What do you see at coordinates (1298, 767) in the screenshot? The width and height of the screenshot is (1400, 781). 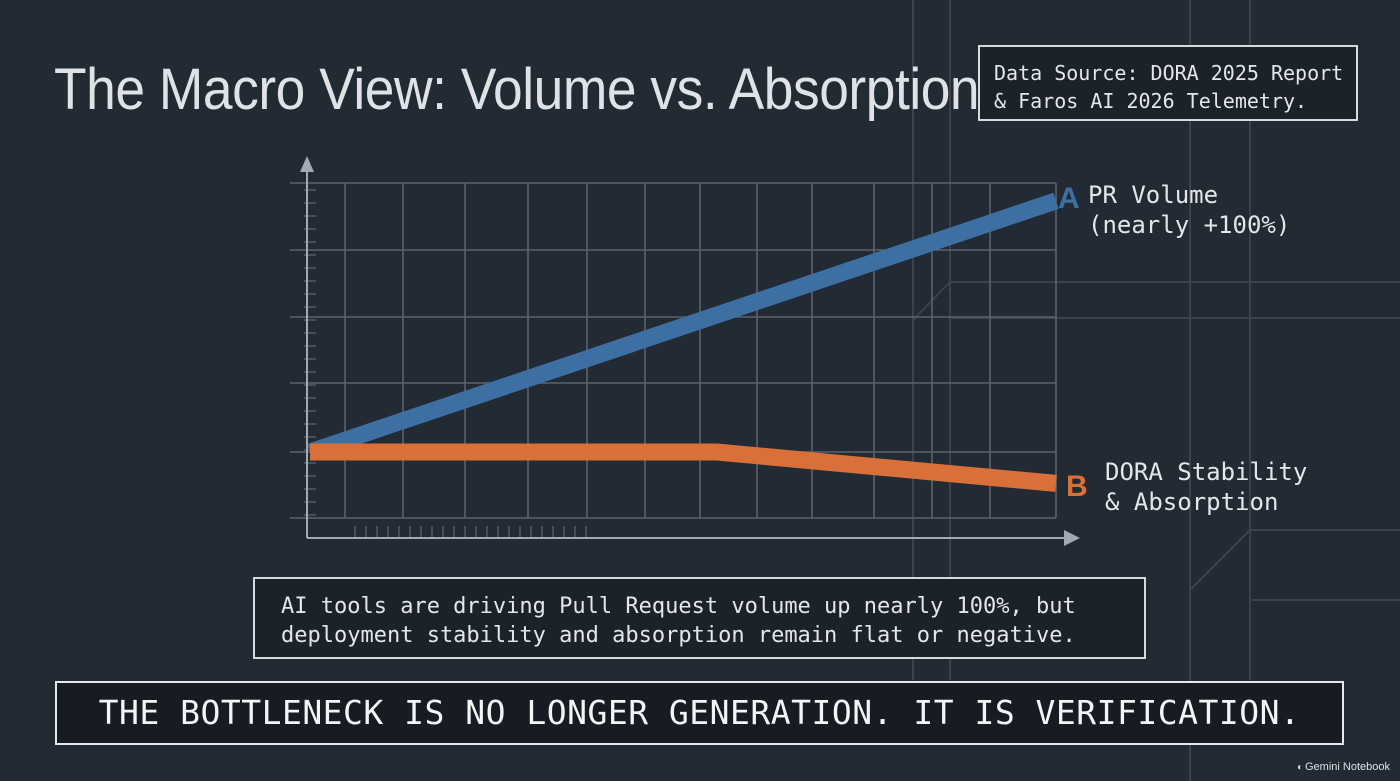 I see `gemini-logo-icon: ◖` at bounding box center [1298, 767].